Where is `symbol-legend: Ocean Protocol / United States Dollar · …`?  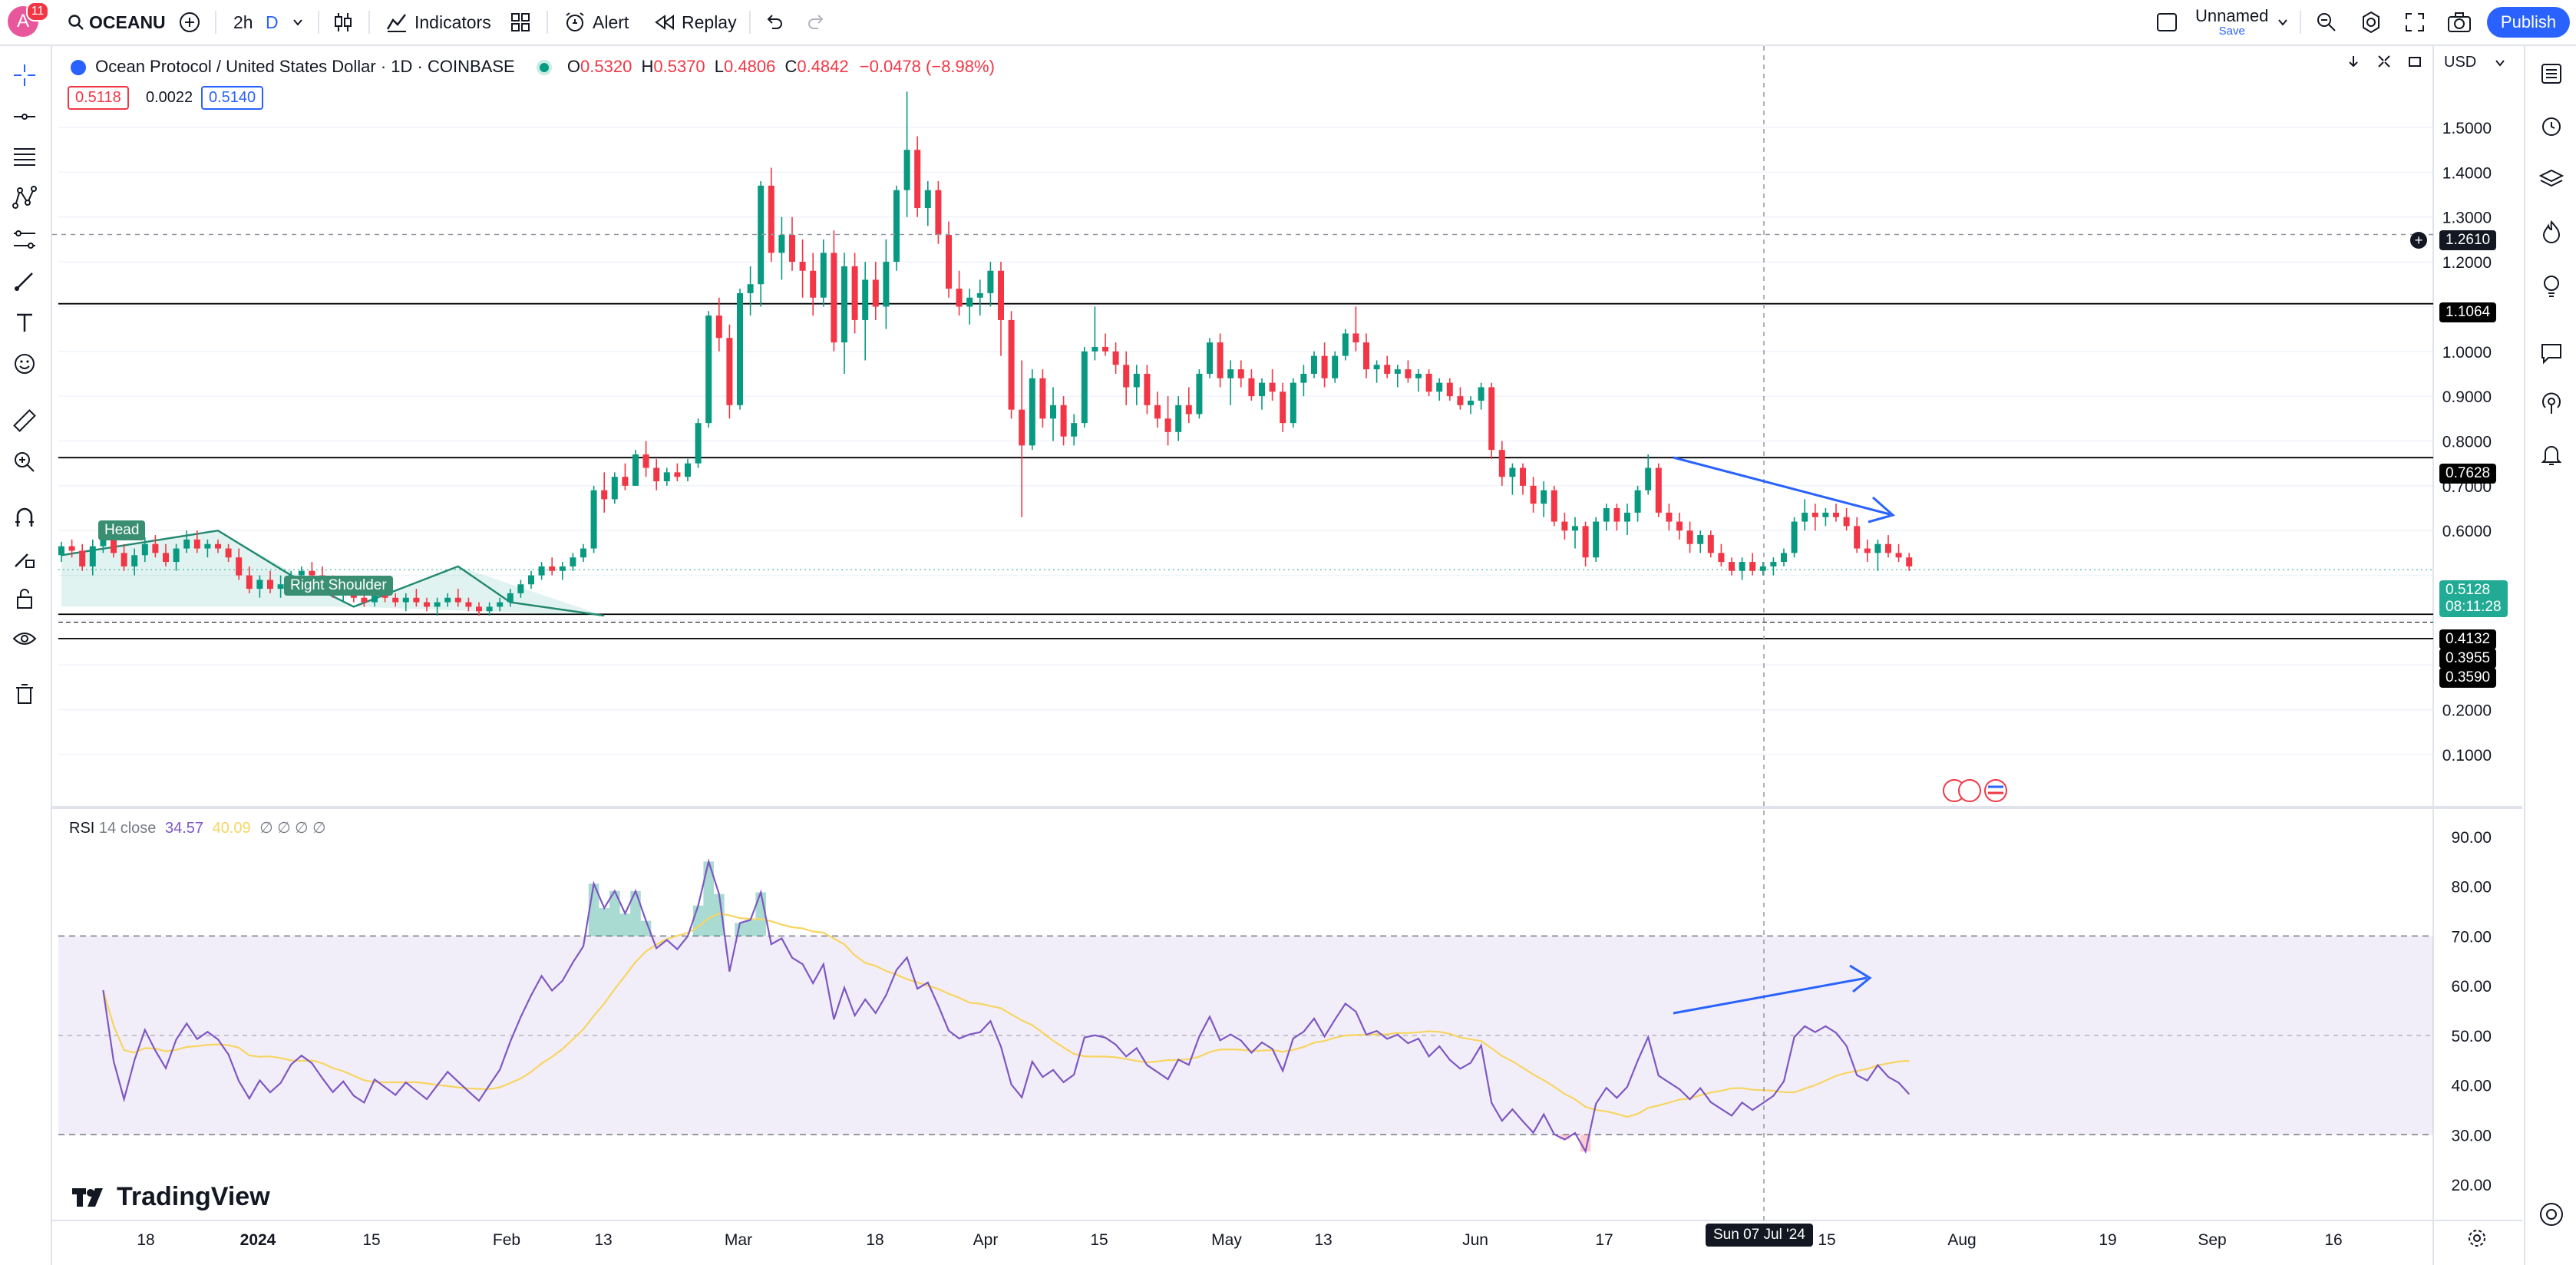 symbol-legend: Ocean Protocol / United States Dollar · … is located at coordinates (533, 67).